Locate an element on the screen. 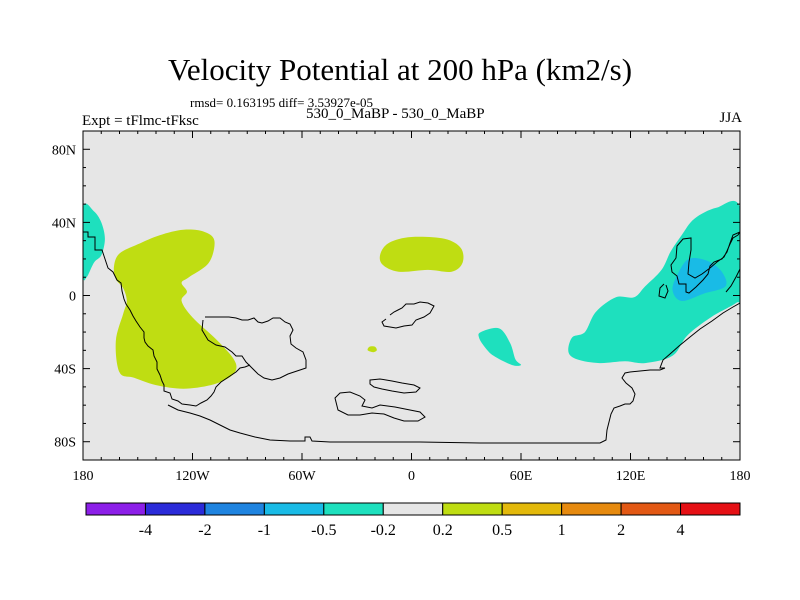 The height and width of the screenshot is (600, 800). coastline-antarctica is located at coordinates (416, 405).